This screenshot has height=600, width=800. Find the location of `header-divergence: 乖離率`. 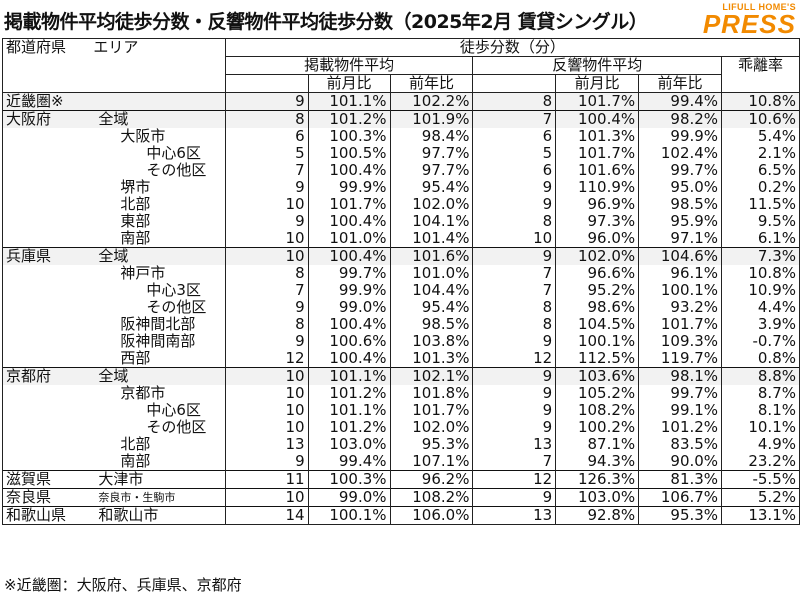

header-divergence: 乖離率 is located at coordinates (760, 65).